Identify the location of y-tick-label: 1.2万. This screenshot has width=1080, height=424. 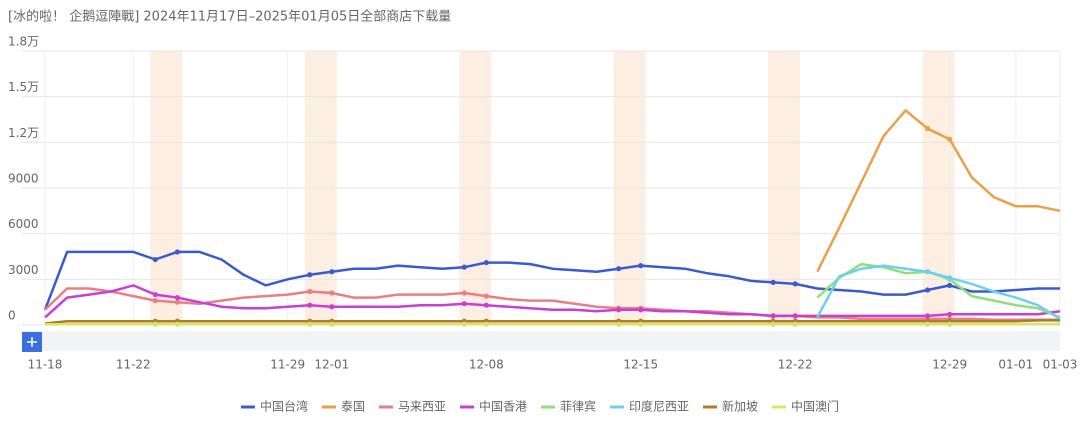
(23, 133).